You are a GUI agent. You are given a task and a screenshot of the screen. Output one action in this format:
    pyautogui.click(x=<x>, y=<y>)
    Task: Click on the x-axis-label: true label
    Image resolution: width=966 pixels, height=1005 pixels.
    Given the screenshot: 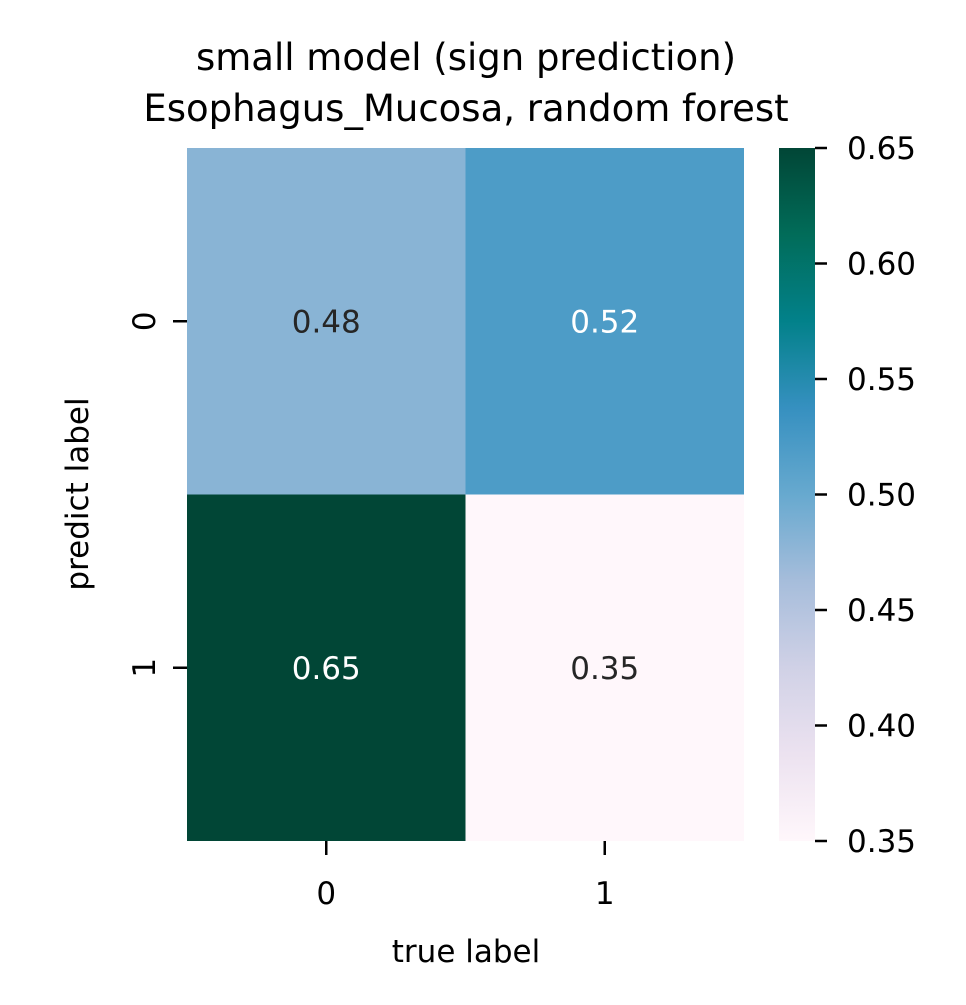 What is the action you would take?
    pyautogui.click(x=466, y=952)
    